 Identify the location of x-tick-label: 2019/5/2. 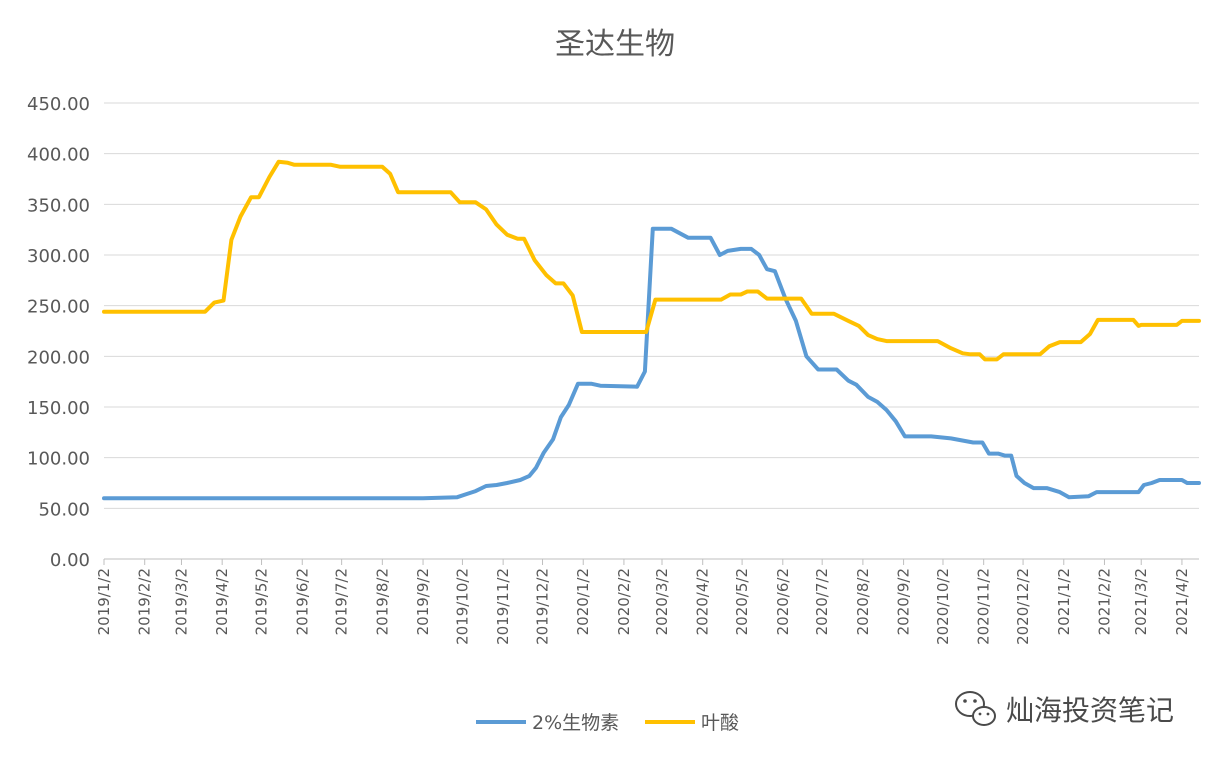
(262, 601).